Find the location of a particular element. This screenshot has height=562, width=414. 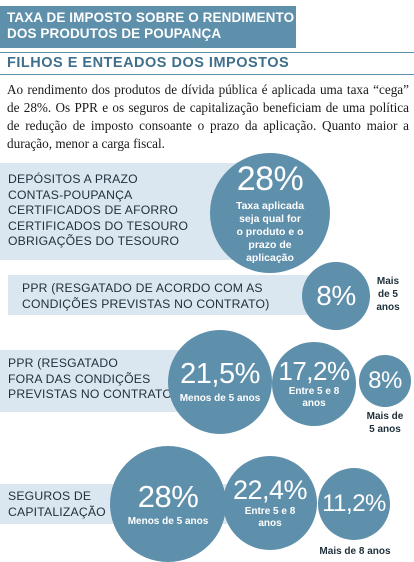

subtitle-rule is located at coordinates (207, 74).